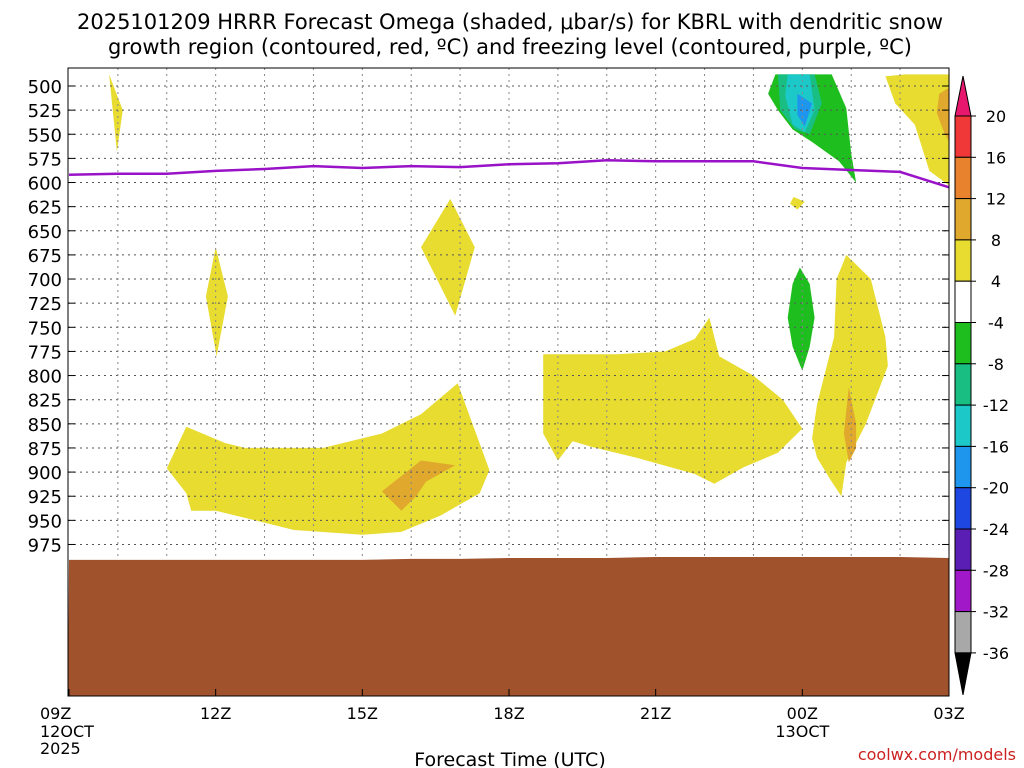  What do you see at coordinates (45, 449) in the screenshot?
I see `y-tick-label: 875` at bounding box center [45, 449].